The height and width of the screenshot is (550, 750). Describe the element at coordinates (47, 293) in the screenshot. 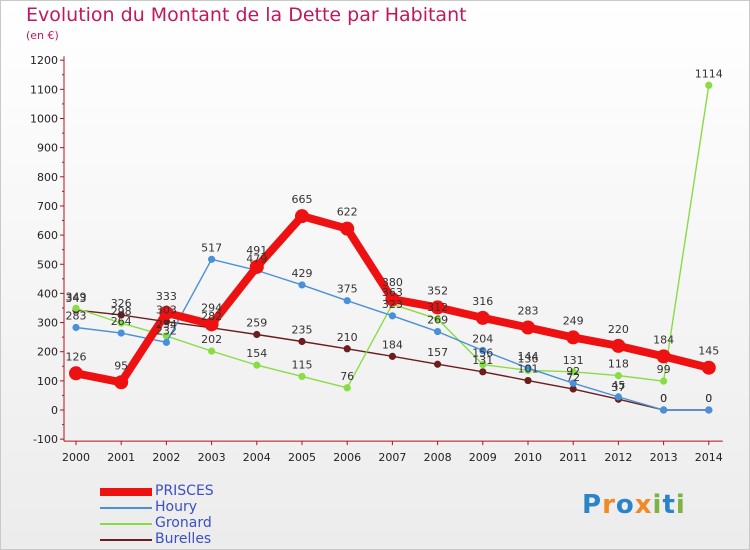

I see `y-tick-label: 400` at that location.